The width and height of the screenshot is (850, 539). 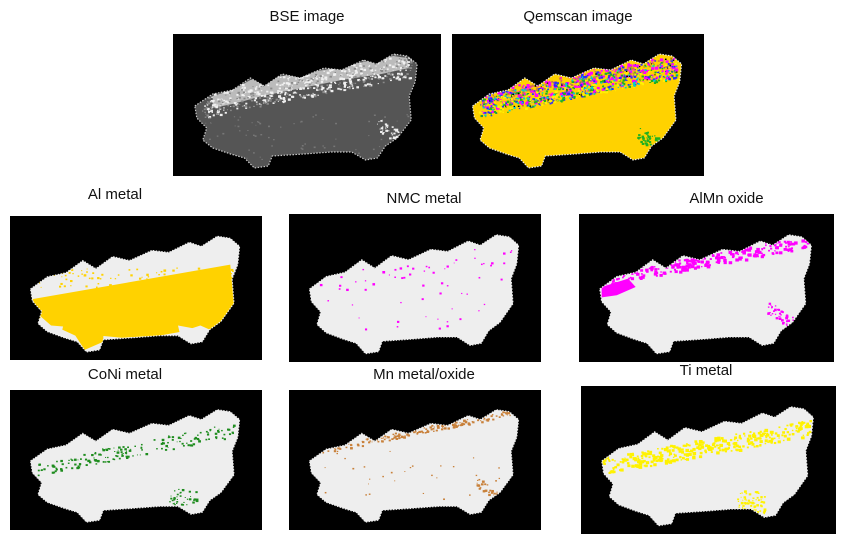 I want to click on panel-mn-metal-oxide: Mn metal/oxide, so click(x=415, y=449).